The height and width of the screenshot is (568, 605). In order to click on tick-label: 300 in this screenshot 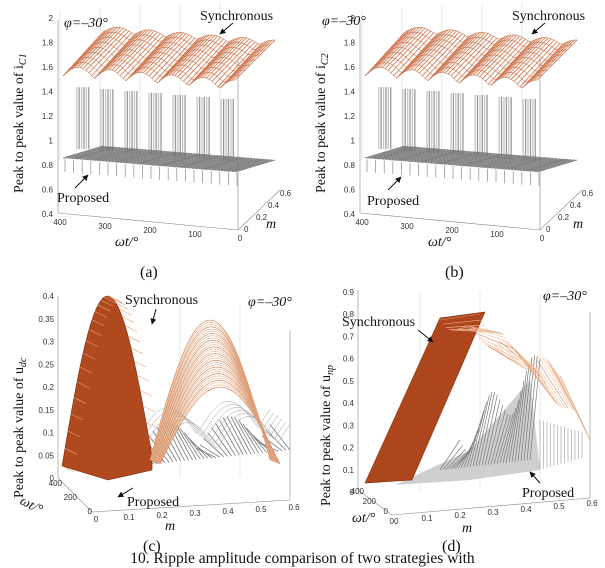, I will do `click(407, 226)`.